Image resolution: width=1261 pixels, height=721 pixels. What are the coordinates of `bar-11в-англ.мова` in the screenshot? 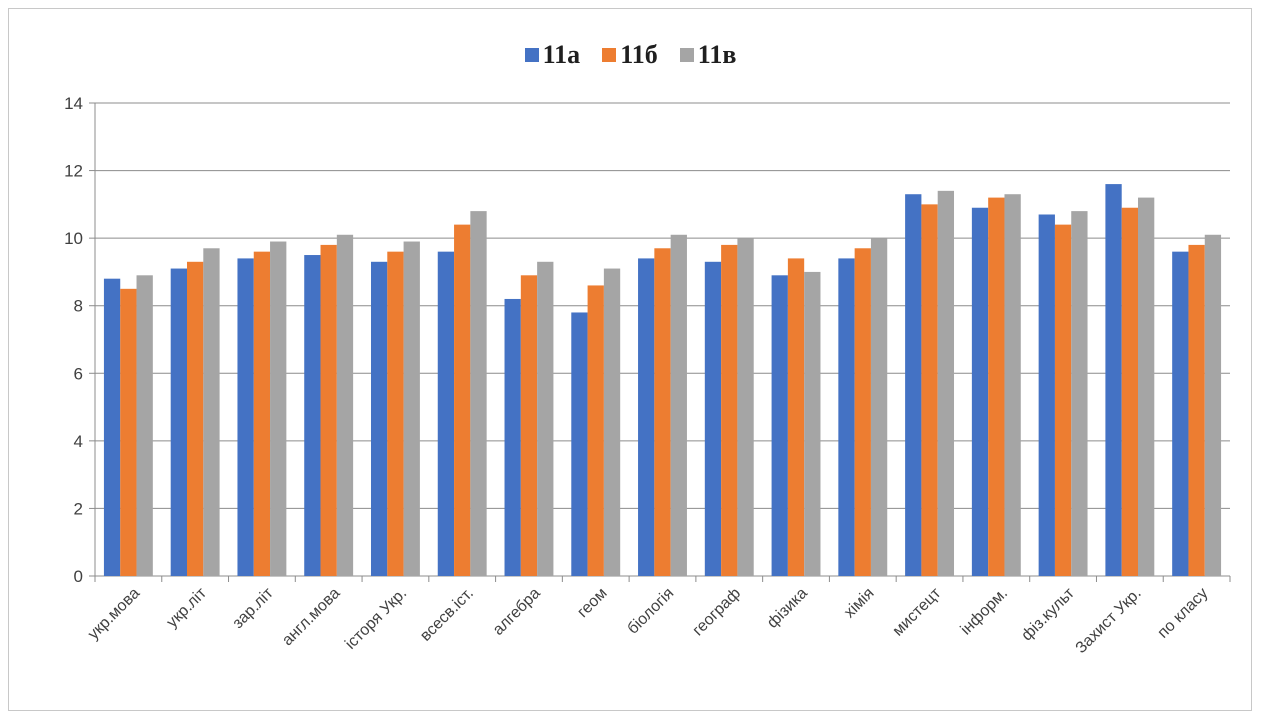 It's located at (345, 405).